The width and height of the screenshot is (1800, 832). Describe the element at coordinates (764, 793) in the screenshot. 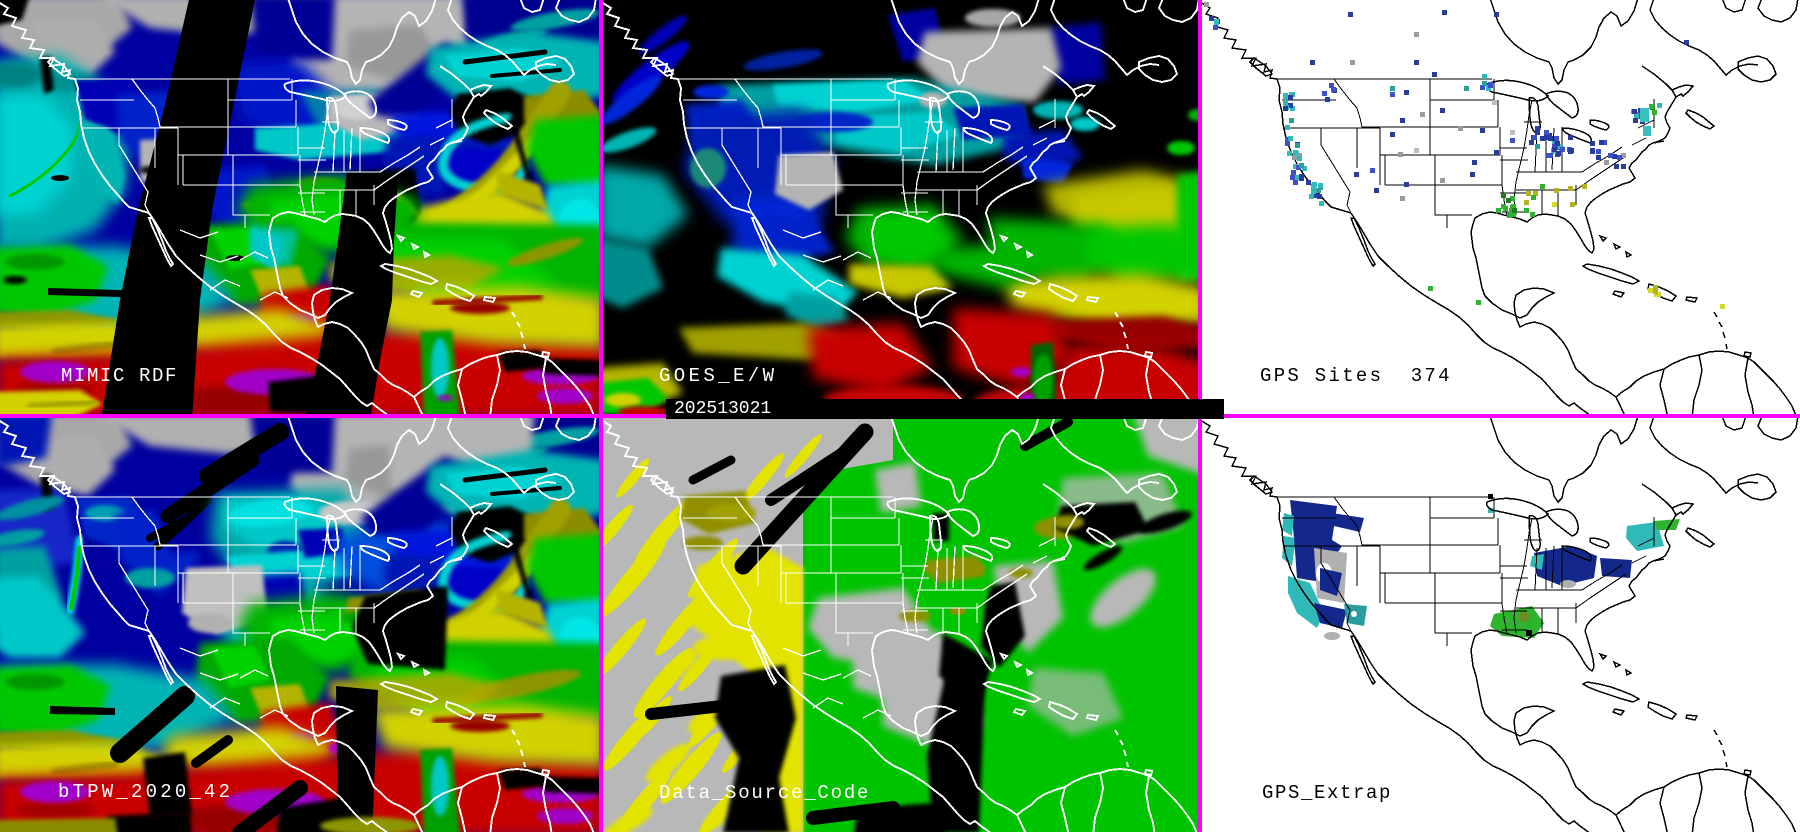

I see `svg-text: Data_Source_Code` at that location.